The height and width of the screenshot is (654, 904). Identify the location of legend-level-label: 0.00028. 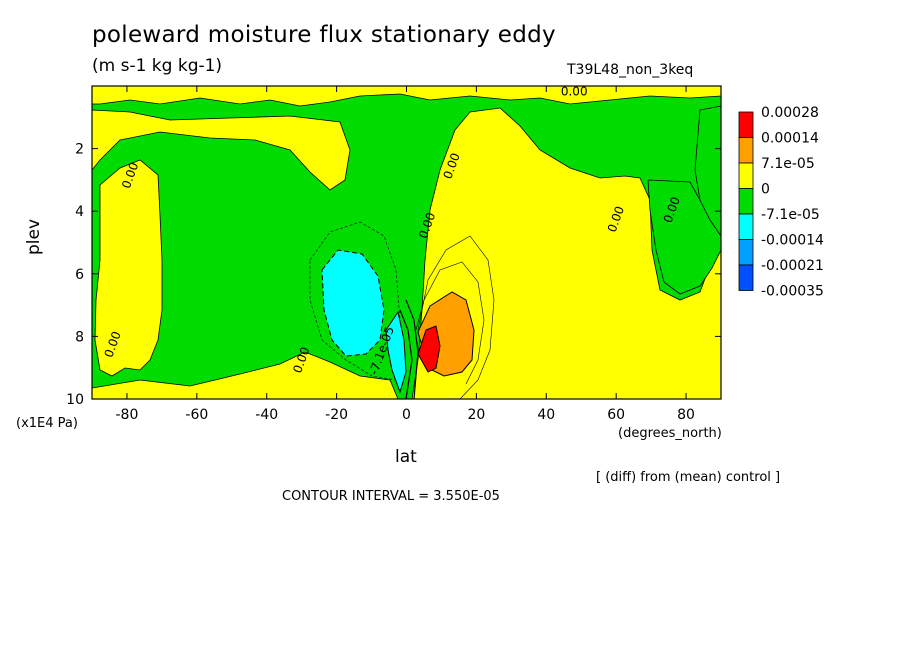
(790, 113).